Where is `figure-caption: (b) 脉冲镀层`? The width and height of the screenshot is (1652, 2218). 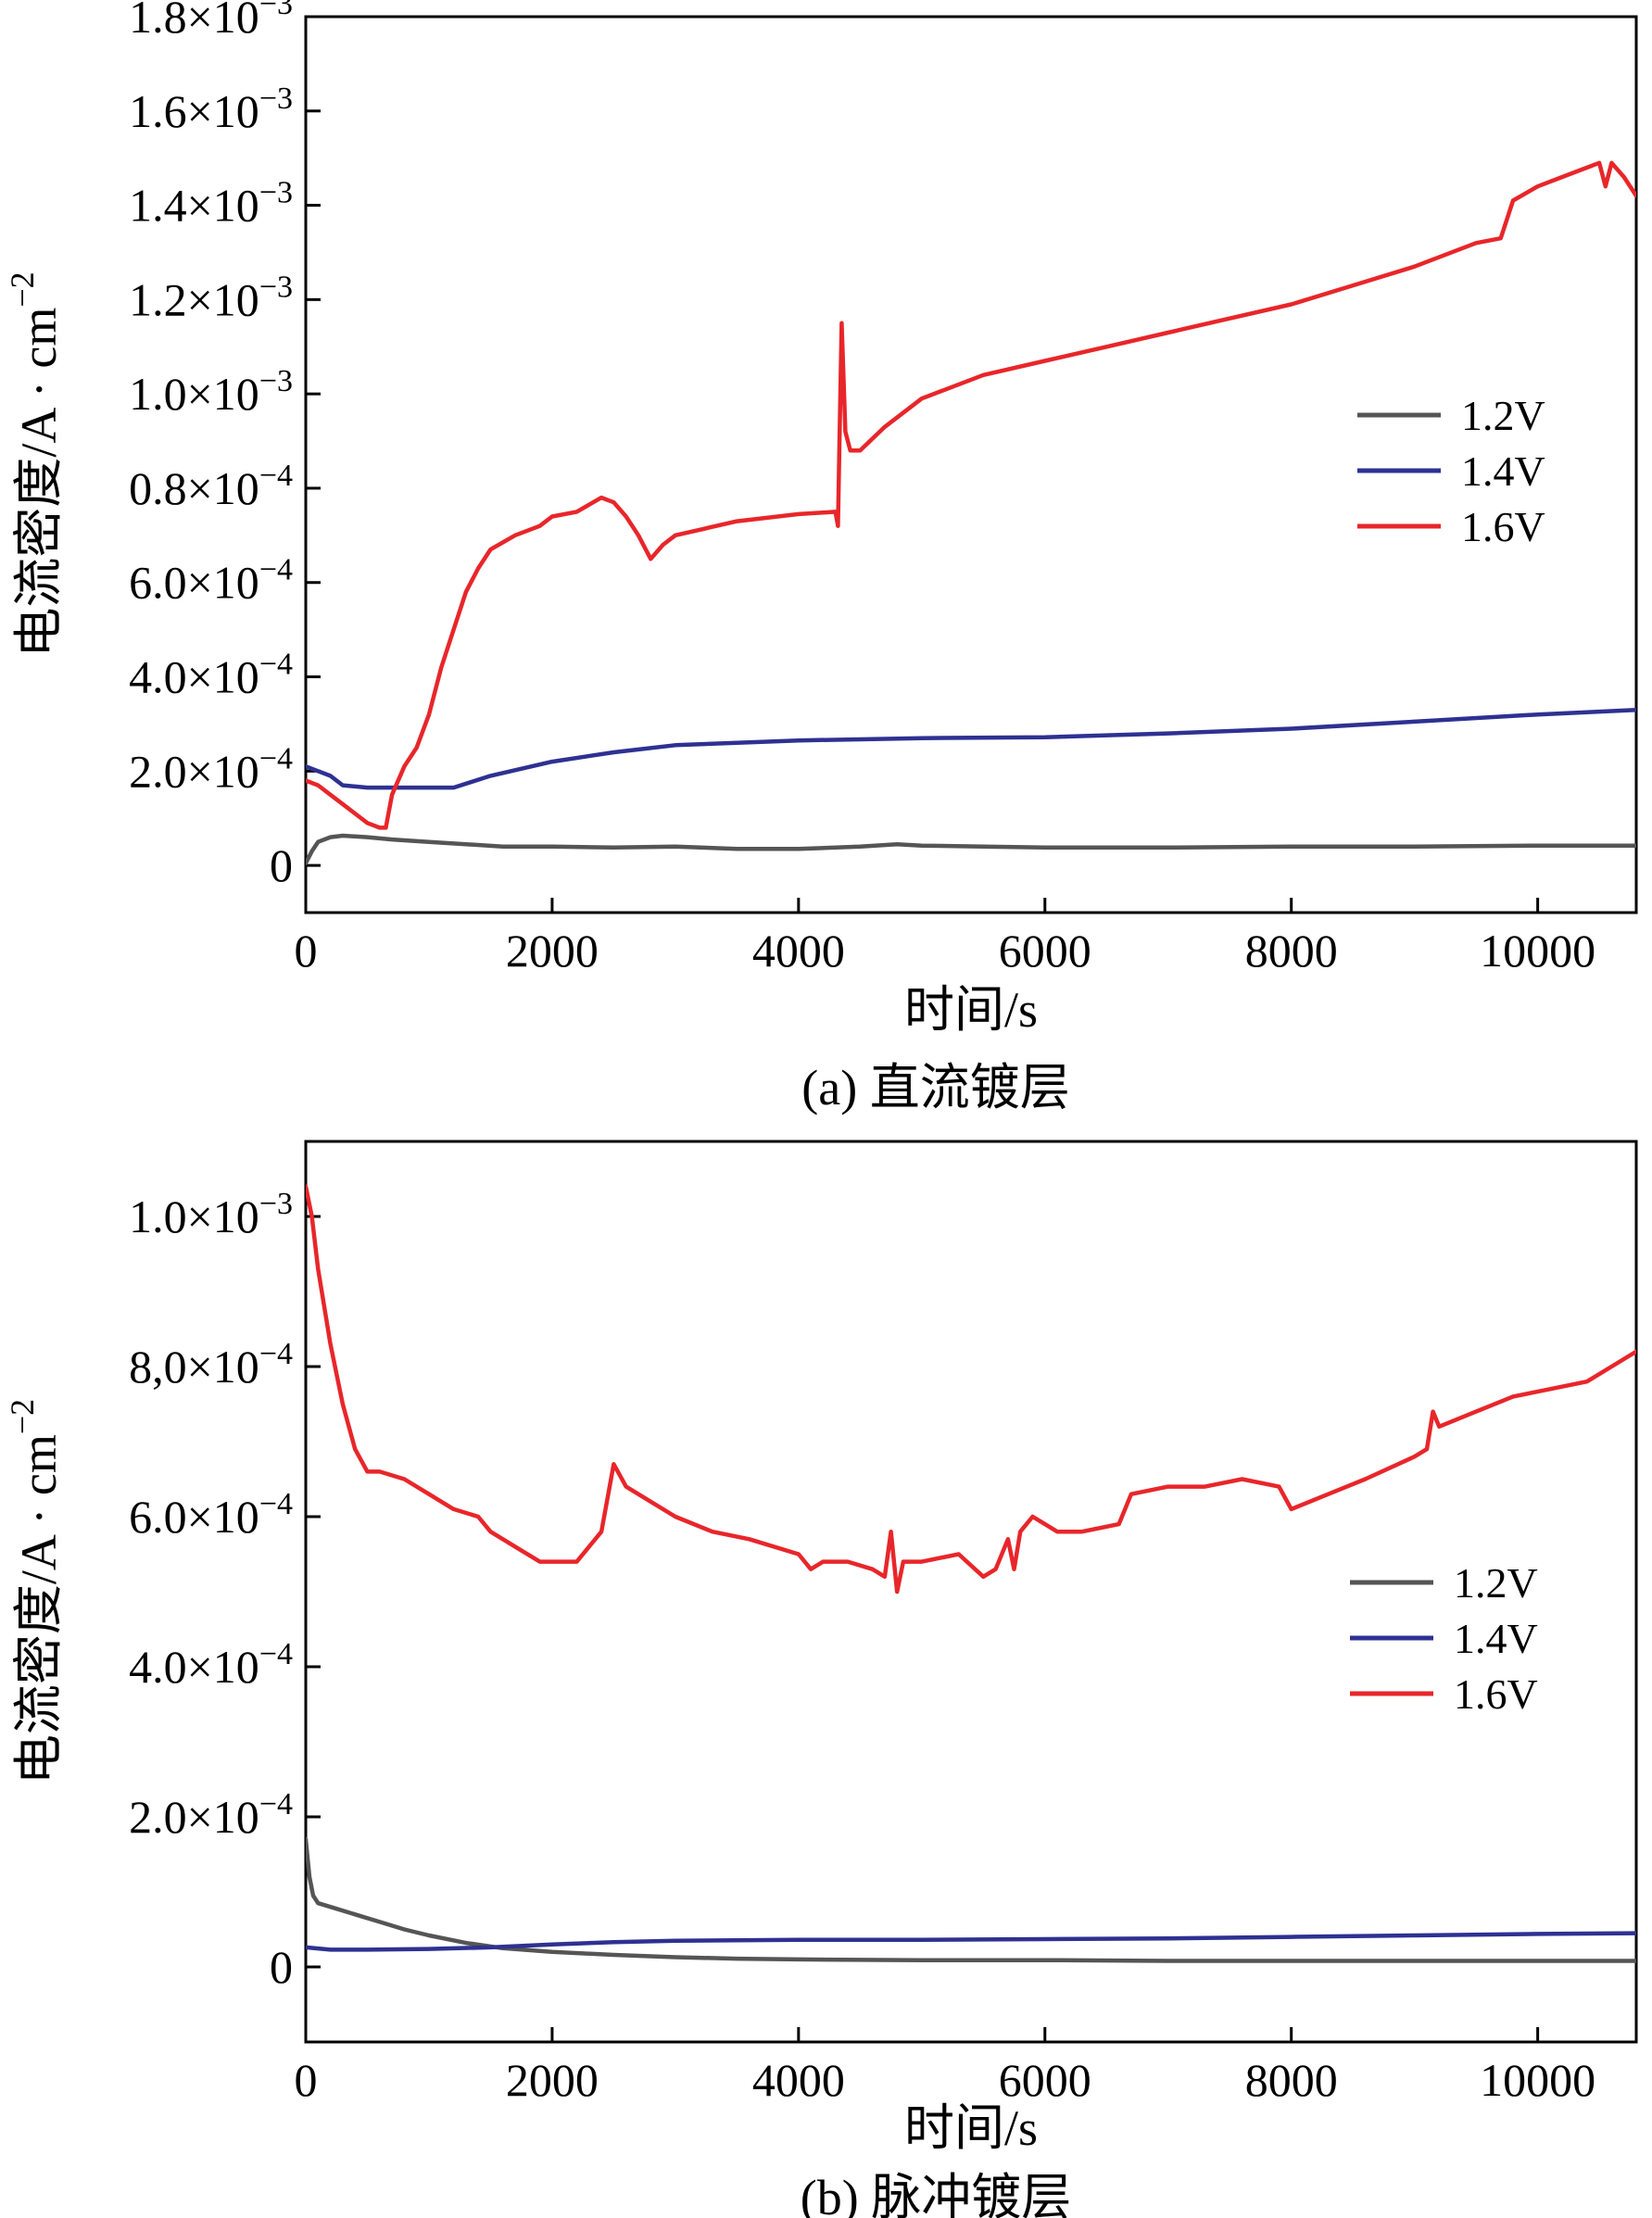 figure-caption: (b) 脉冲镀层 is located at coordinates (936, 2194).